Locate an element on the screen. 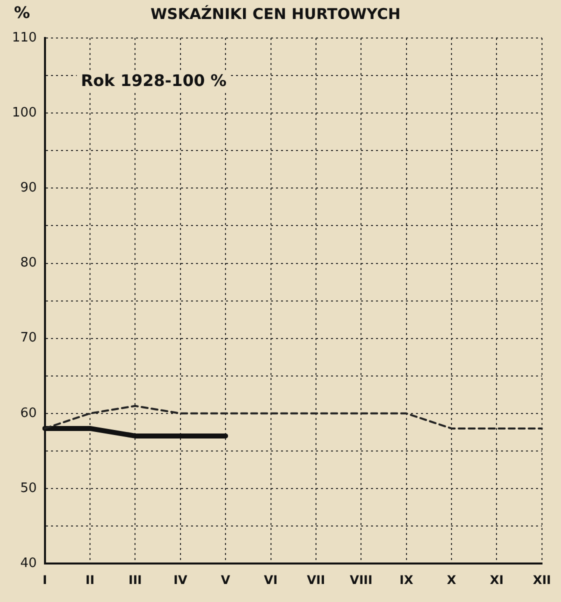  x-tick-label: V is located at coordinates (225, 579).